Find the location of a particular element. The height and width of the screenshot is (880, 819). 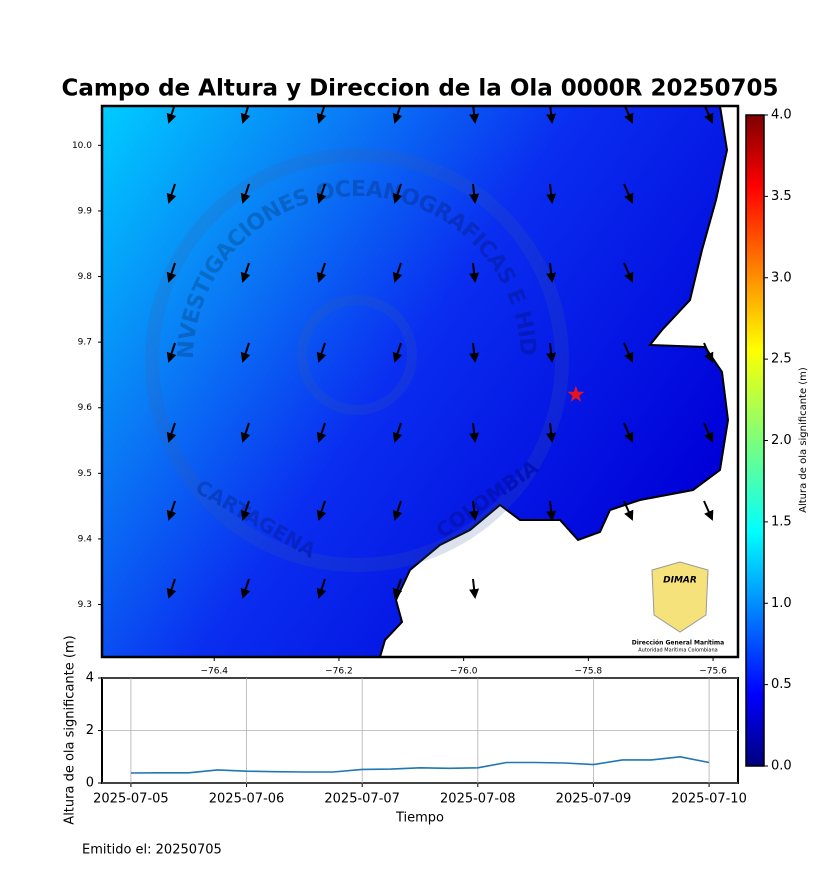

series-line is located at coordinates (420, 764).